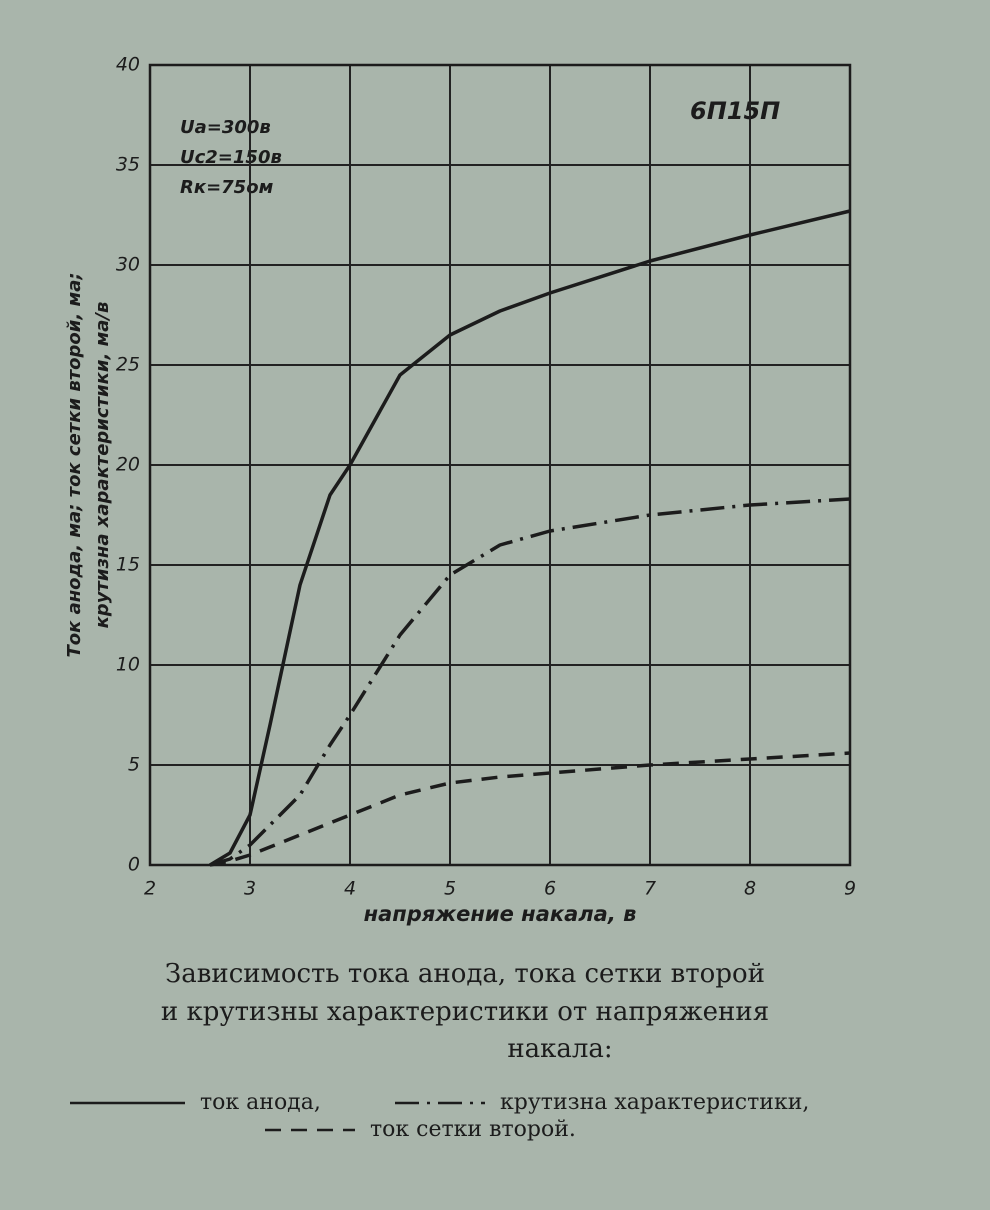 Image resolution: width=990 pixels, height=1210 pixels. Describe the element at coordinates (74, 464) in the screenshot. I see `y-axis-label: Ток анода, ма; ток сетки второй, ма;` at that location.